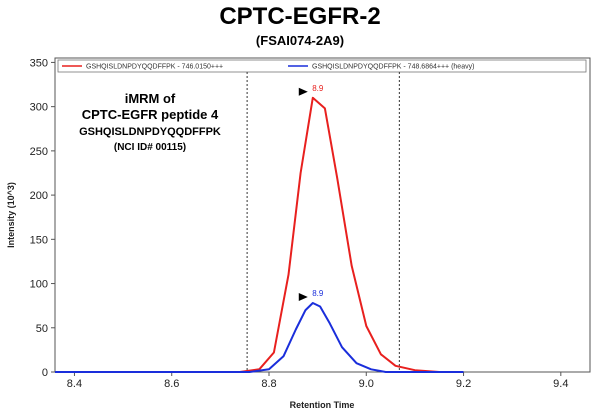 The height and width of the screenshot is (417, 600). Describe the element at coordinates (560, 384) in the screenshot. I see `x-tick-label: 9.4` at that location.